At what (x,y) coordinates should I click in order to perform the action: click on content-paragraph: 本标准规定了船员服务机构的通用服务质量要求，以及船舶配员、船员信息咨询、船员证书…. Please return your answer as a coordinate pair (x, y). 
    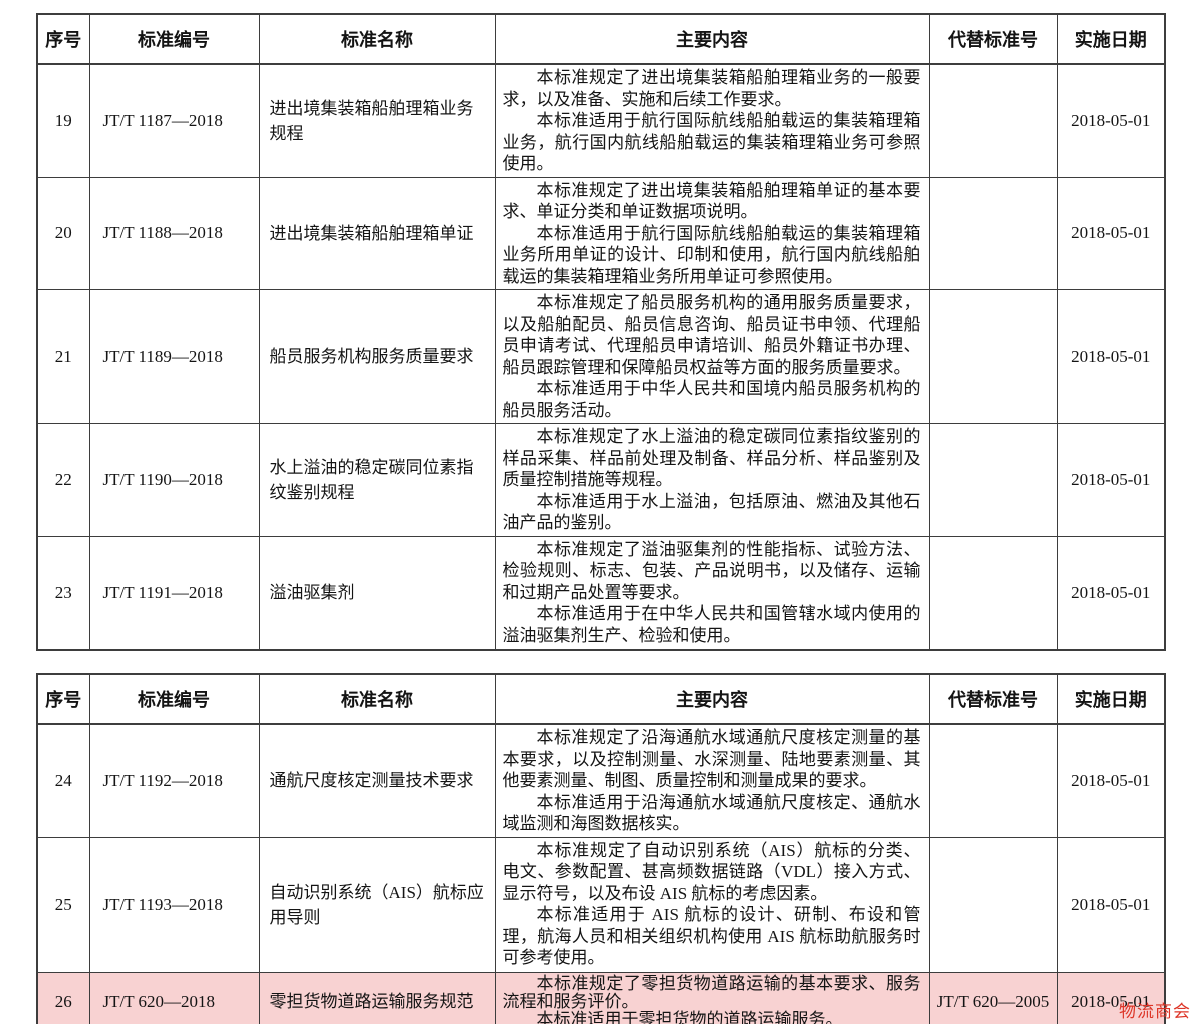
    Looking at the image, I should click on (711, 335).